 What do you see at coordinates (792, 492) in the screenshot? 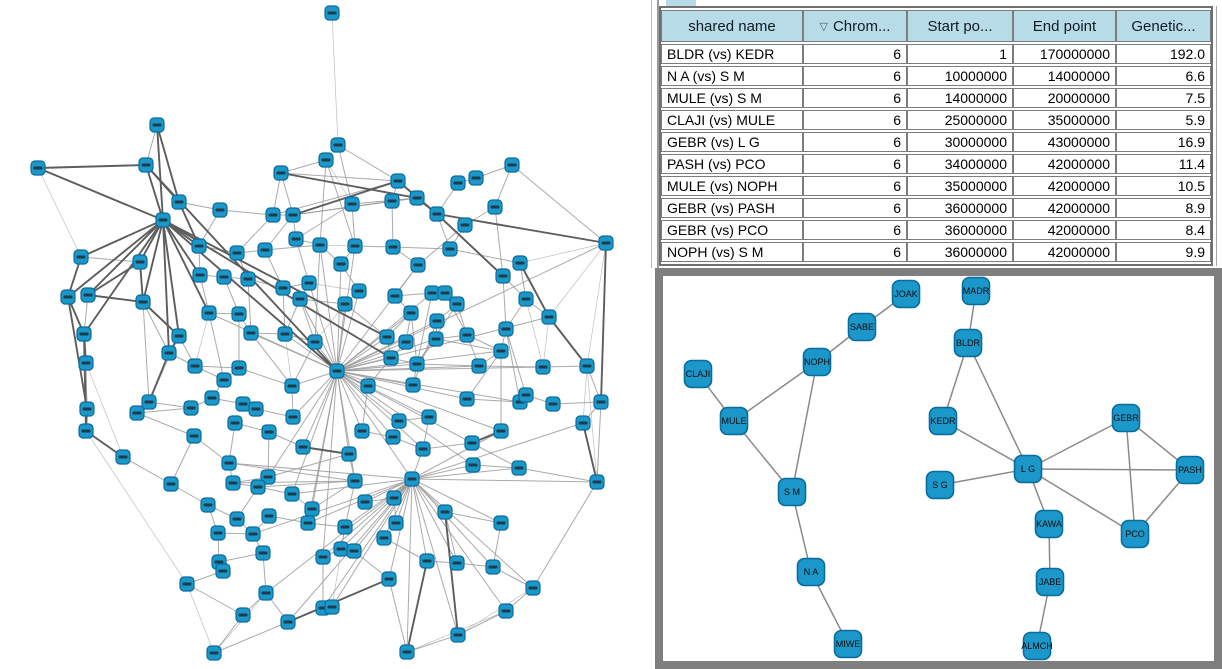
I see `network-node-s-m: S M` at bounding box center [792, 492].